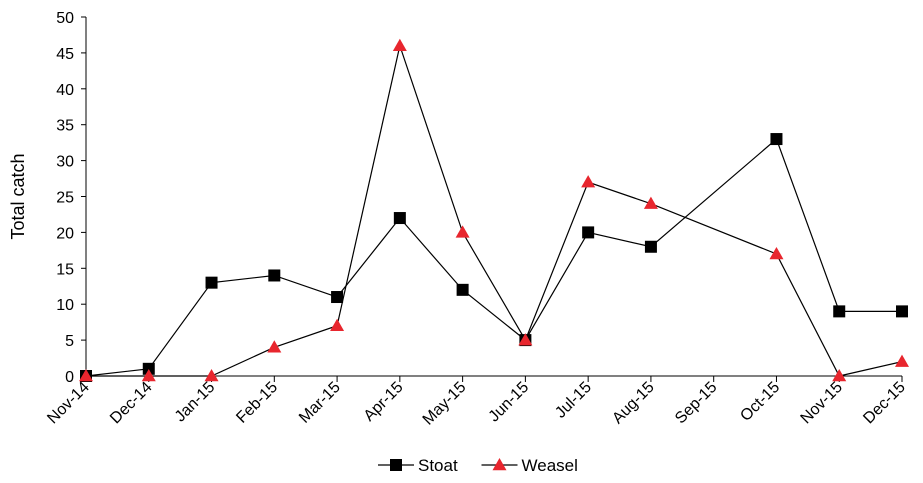  Describe the element at coordinates (65, 198) in the screenshot. I see `y-tick-label: 25` at that location.